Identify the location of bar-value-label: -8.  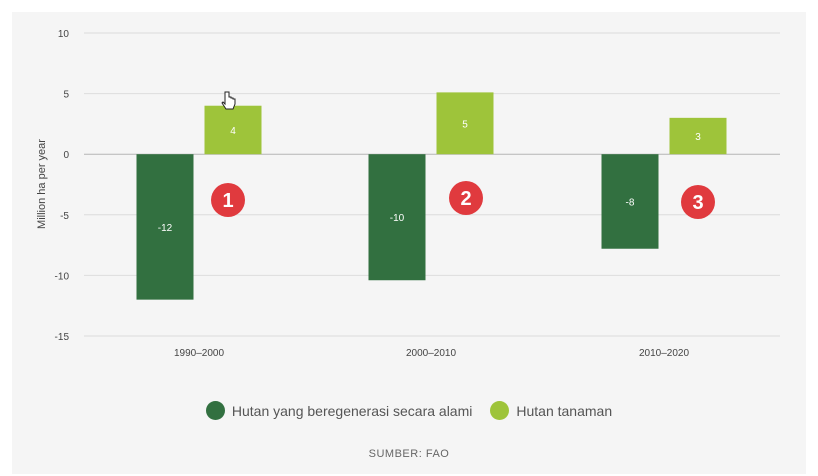
(630, 202).